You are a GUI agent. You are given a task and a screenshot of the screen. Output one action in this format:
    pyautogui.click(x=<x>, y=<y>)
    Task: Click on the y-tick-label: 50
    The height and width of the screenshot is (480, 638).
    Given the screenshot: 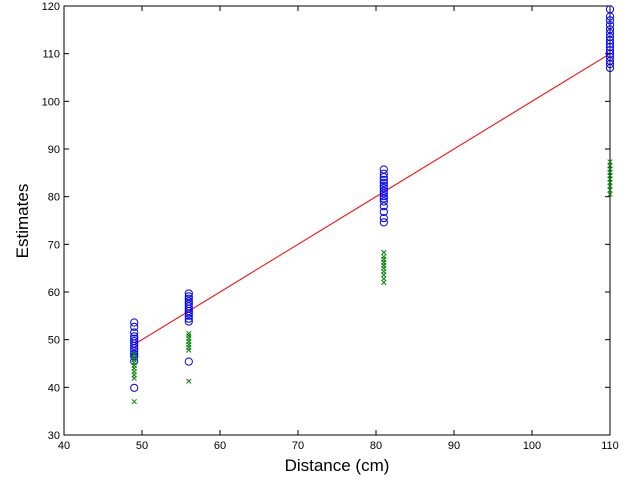 What is the action you would take?
    pyautogui.click(x=54, y=341)
    